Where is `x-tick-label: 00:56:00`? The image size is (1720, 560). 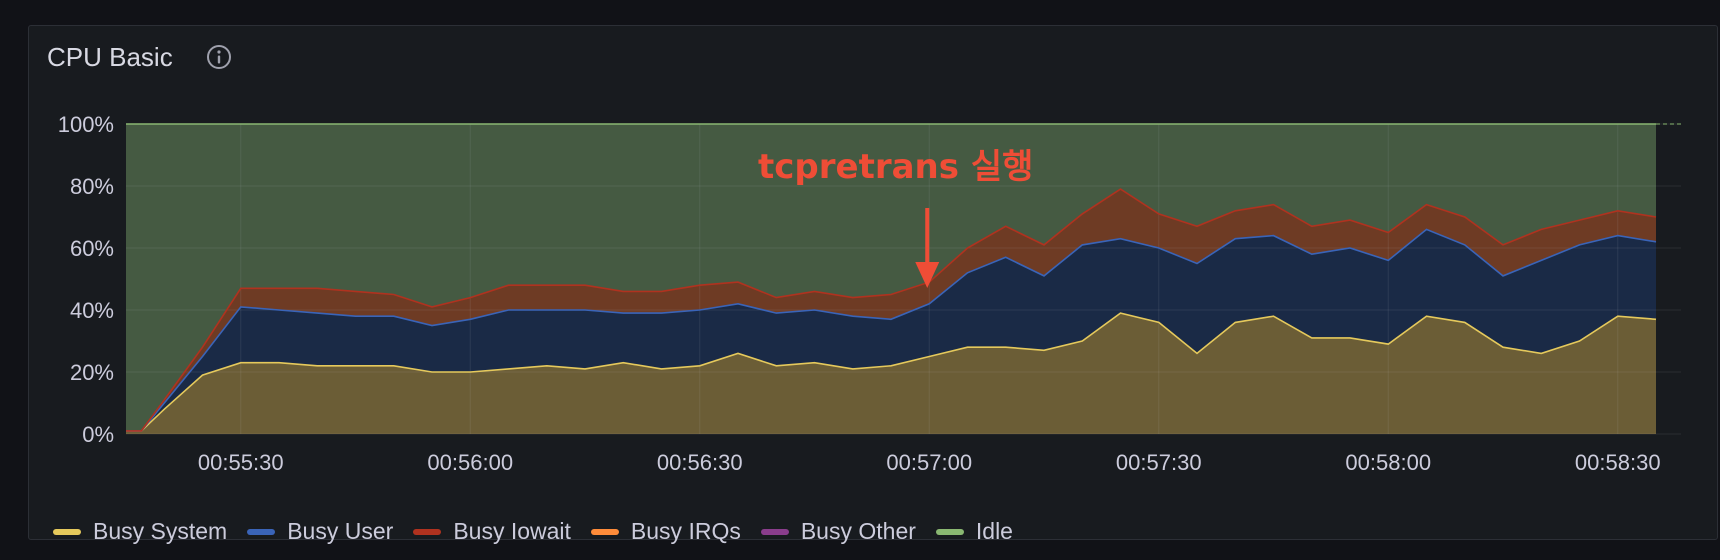
x-tick-label: 00:56:00 is located at coordinates (470, 462).